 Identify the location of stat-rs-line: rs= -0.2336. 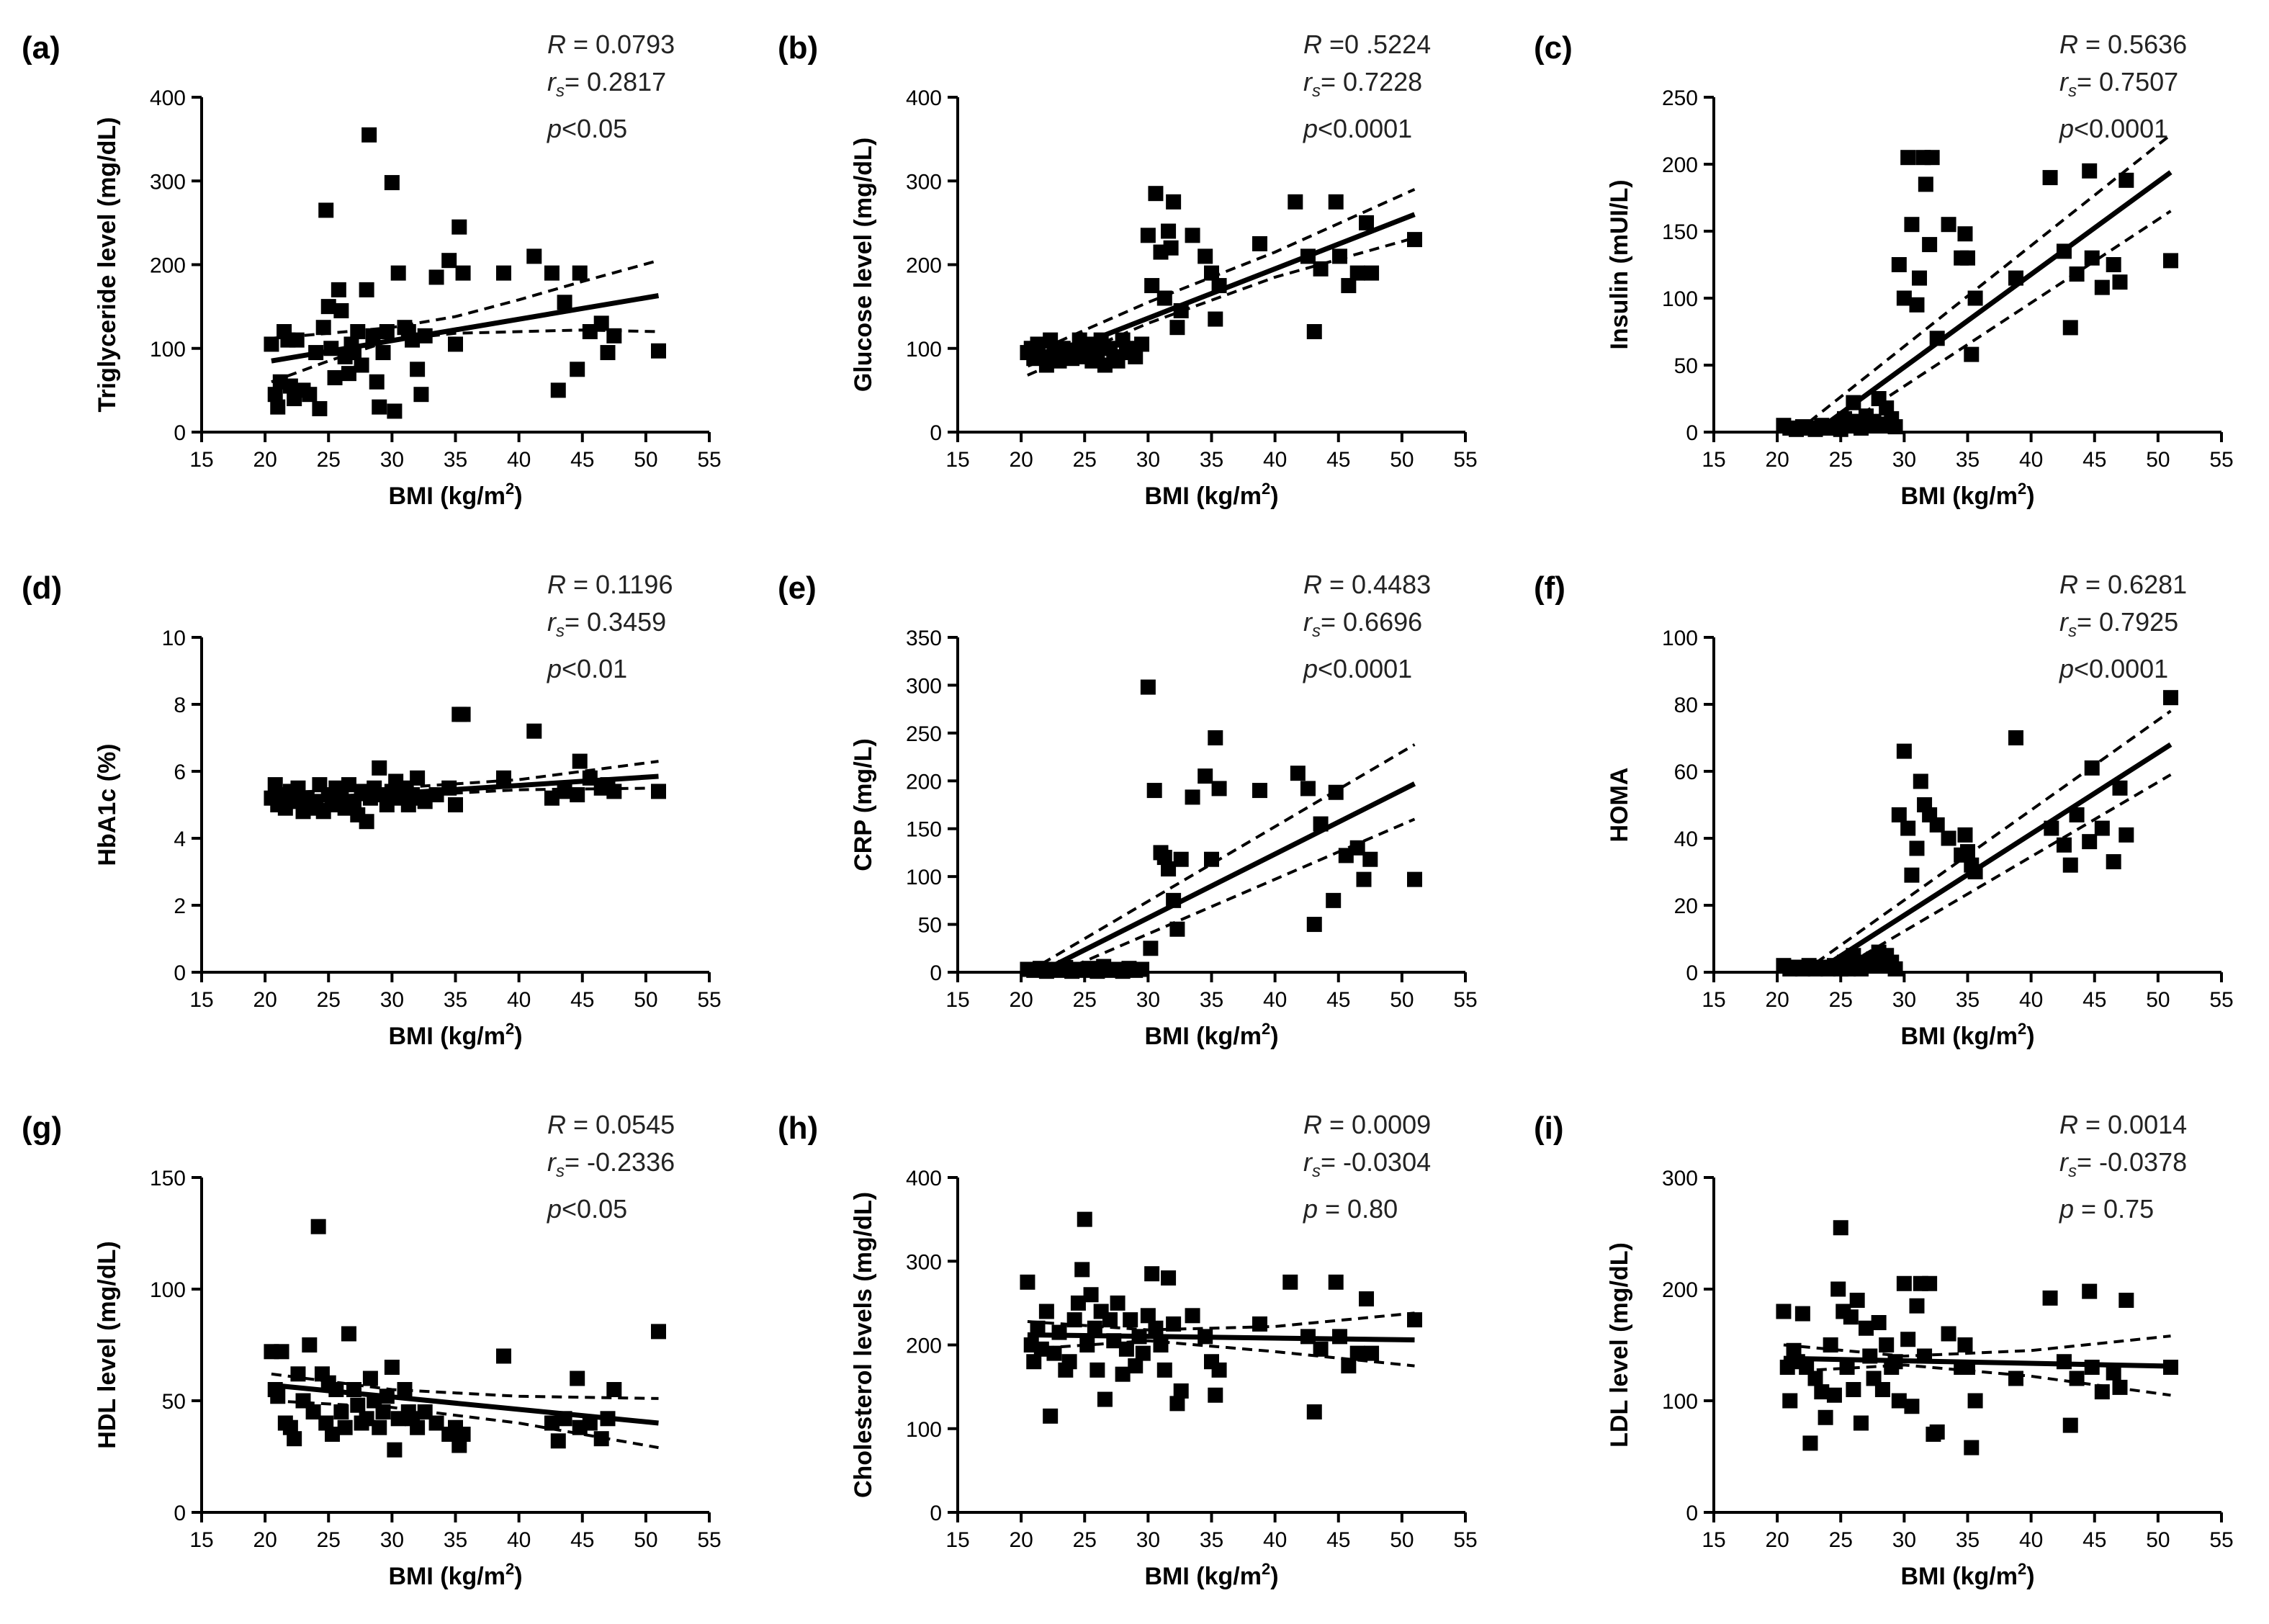
(611, 1167).